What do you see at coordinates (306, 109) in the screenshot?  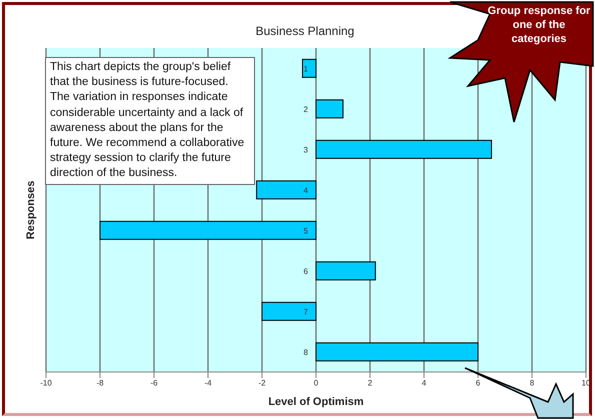 I see `y-tick-label: 2` at bounding box center [306, 109].